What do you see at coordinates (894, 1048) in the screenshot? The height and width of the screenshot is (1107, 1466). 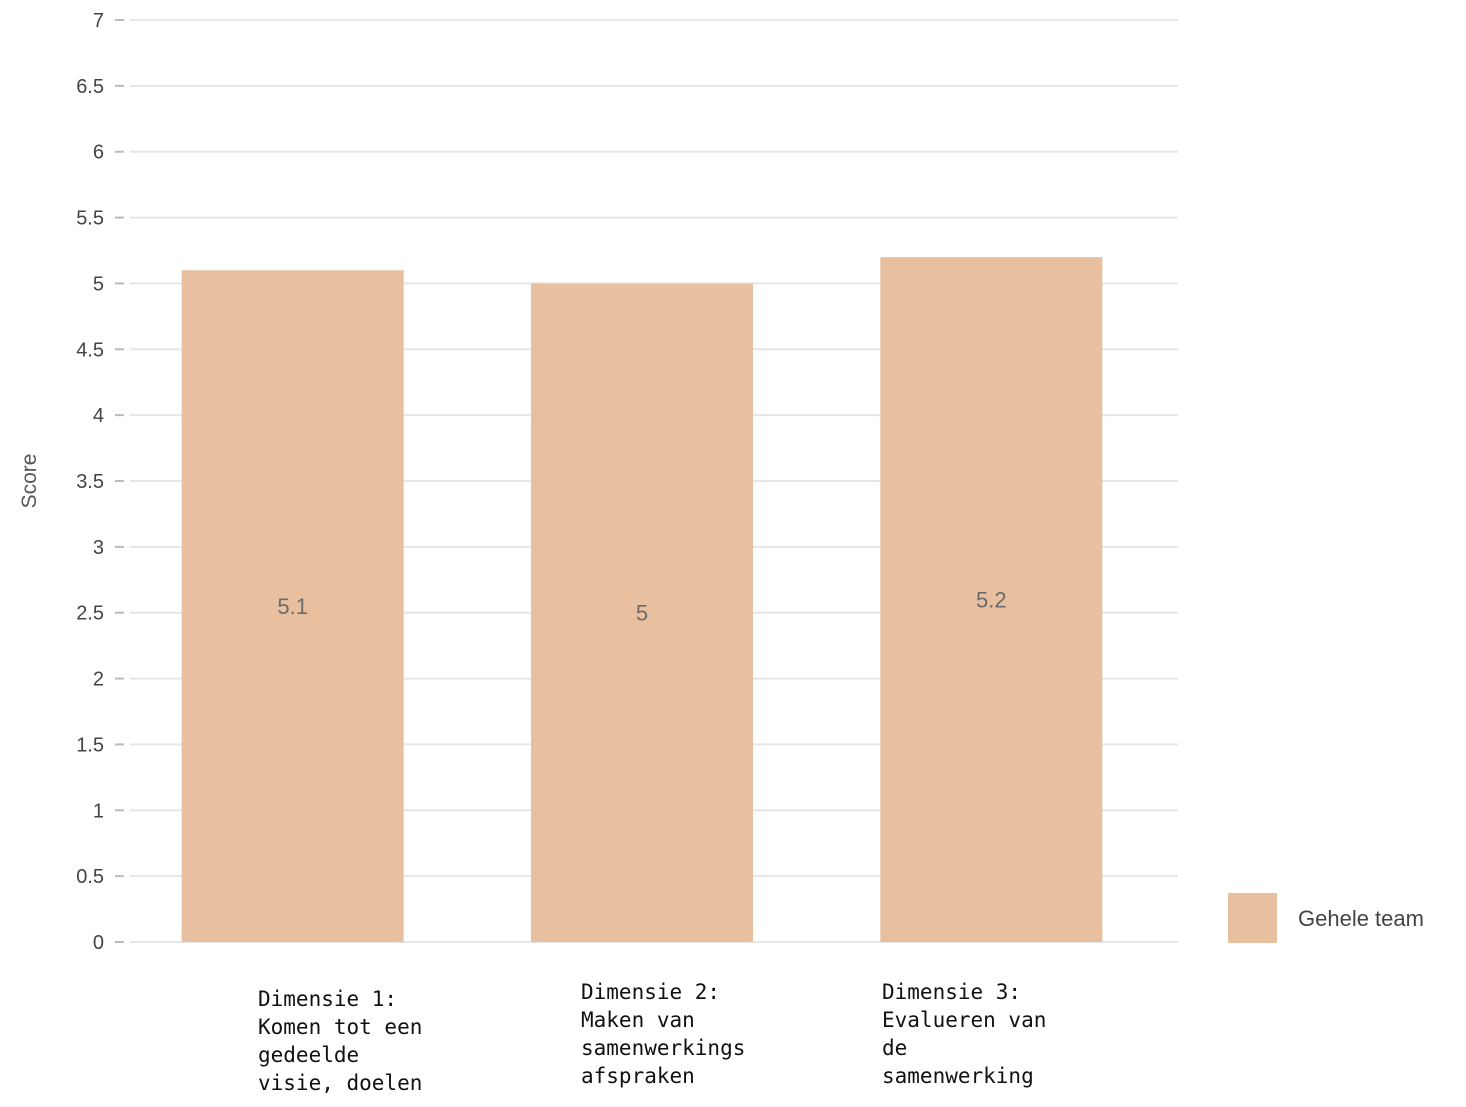 I see `x-category-label-3: de` at bounding box center [894, 1048].